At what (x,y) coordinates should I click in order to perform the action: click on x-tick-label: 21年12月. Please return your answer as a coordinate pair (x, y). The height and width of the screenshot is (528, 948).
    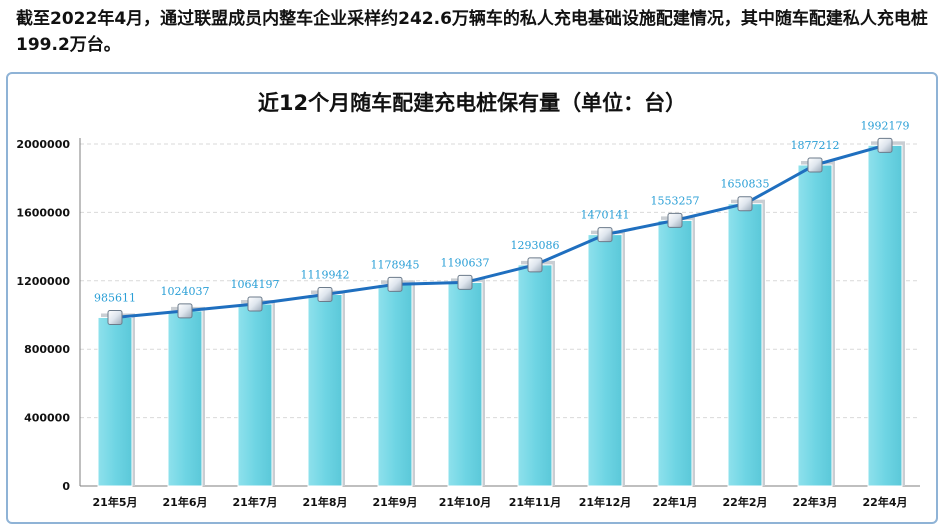
    Looking at the image, I should click on (605, 502).